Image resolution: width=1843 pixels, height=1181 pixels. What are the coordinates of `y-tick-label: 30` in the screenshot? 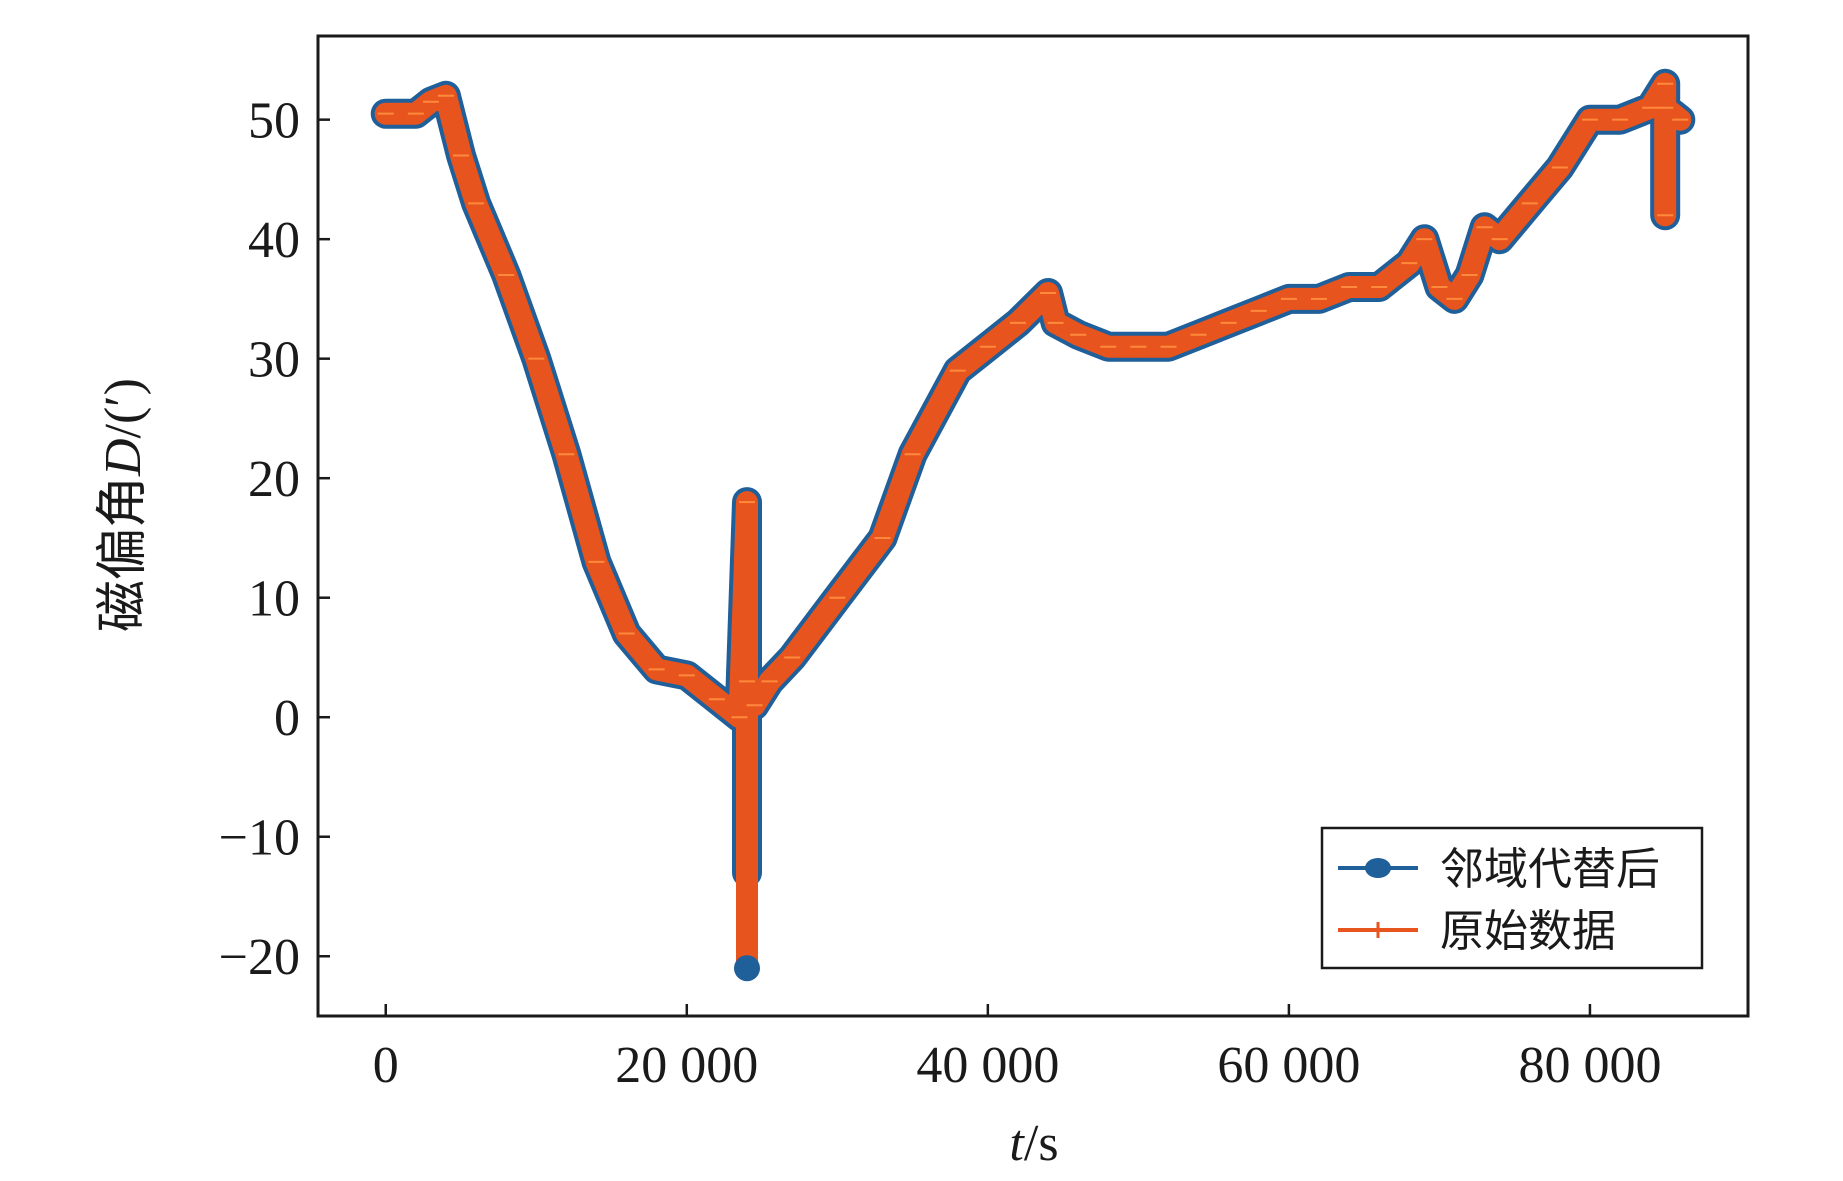 It's located at (274, 360).